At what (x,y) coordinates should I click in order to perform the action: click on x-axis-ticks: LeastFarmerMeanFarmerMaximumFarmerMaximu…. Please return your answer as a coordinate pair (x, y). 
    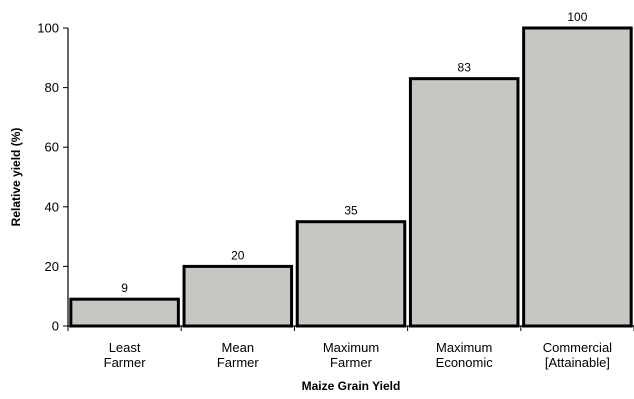
    Looking at the image, I should click on (350, 348).